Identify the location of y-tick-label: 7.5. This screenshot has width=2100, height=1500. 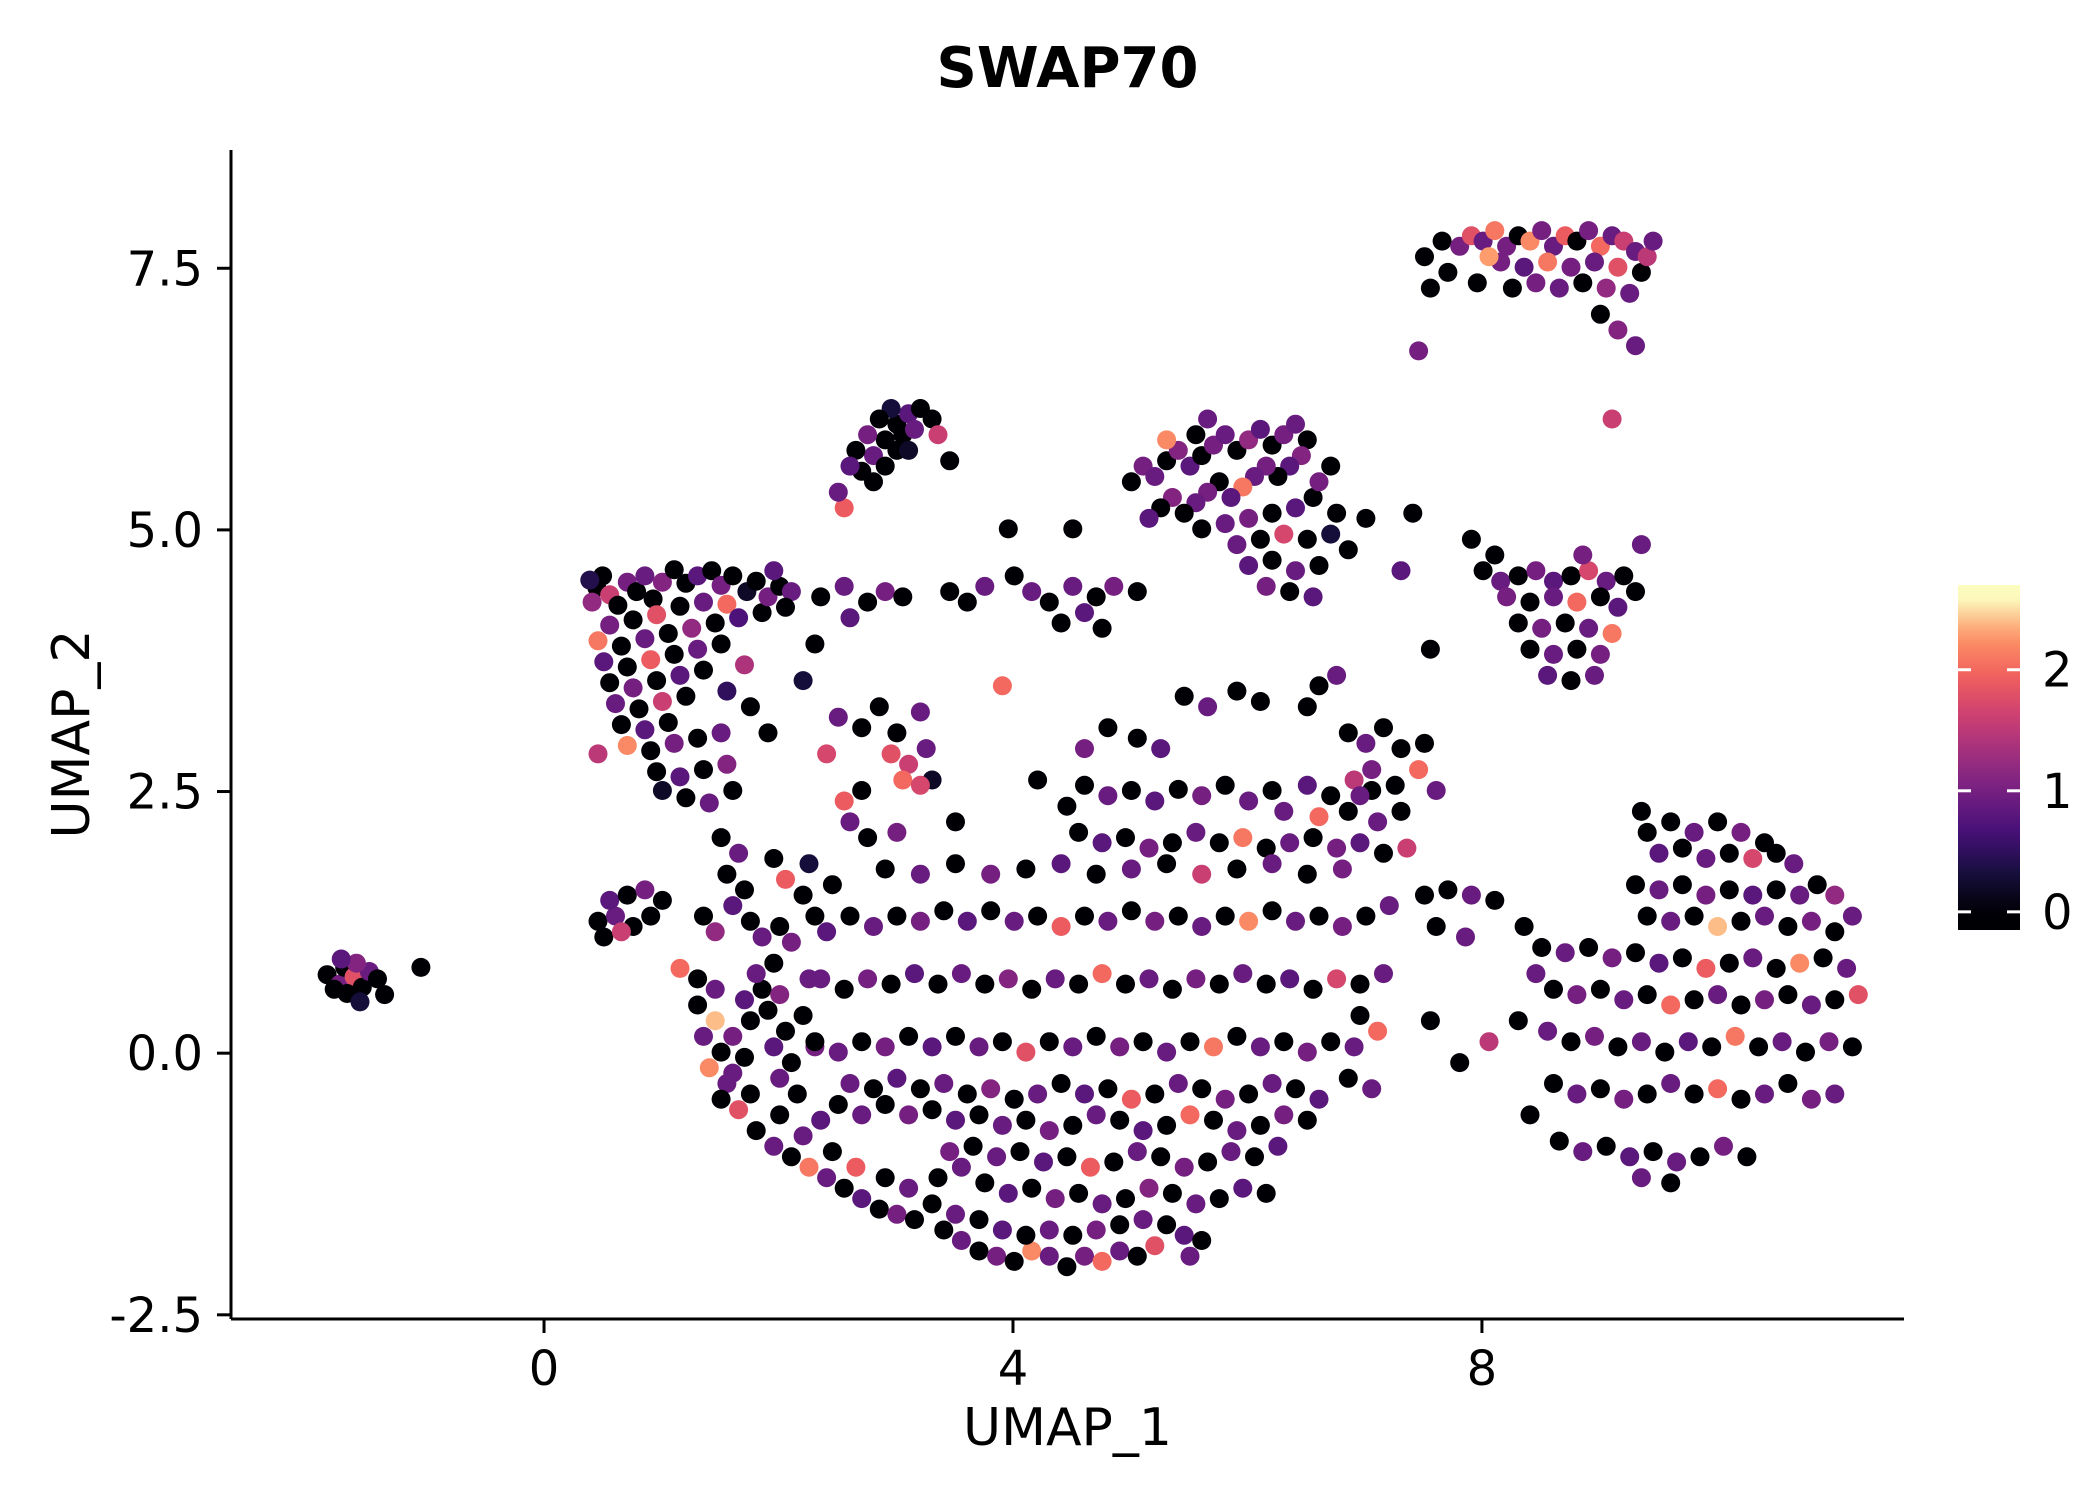
(165, 269).